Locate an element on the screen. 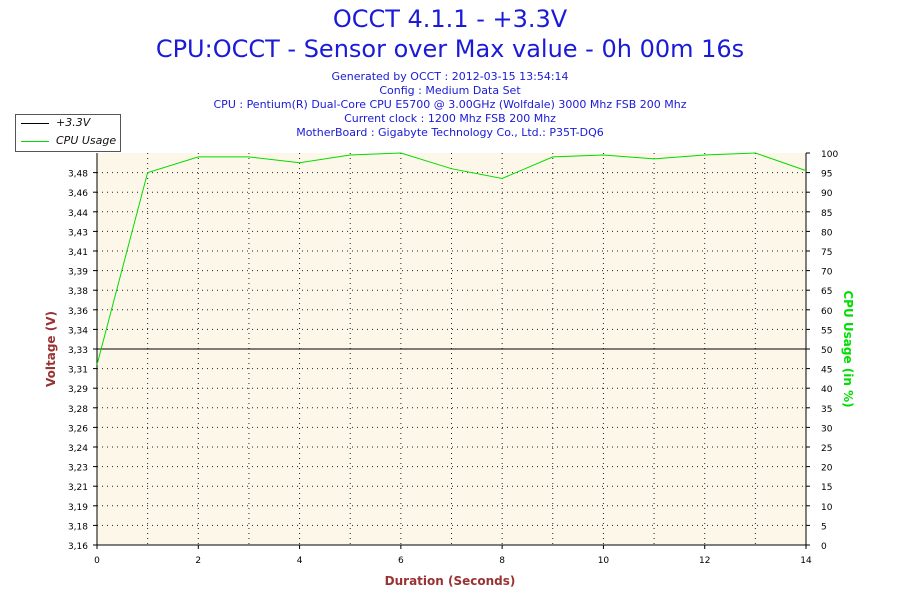  x-axis-title: Duration (Seconds) is located at coordinates (450, 581).